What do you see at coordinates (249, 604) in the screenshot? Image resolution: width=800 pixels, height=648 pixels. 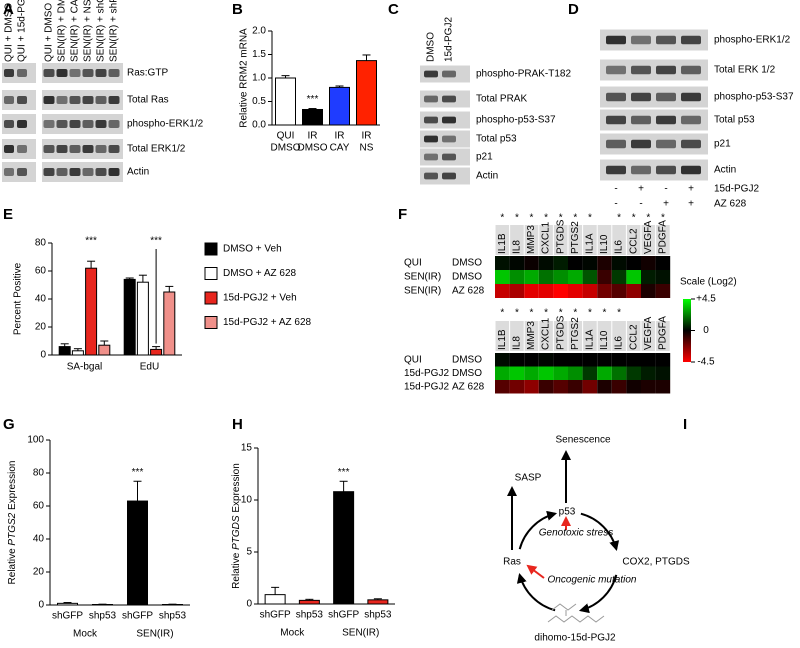 I see `y-tick-label: 0` at bounding box center [249, 604].